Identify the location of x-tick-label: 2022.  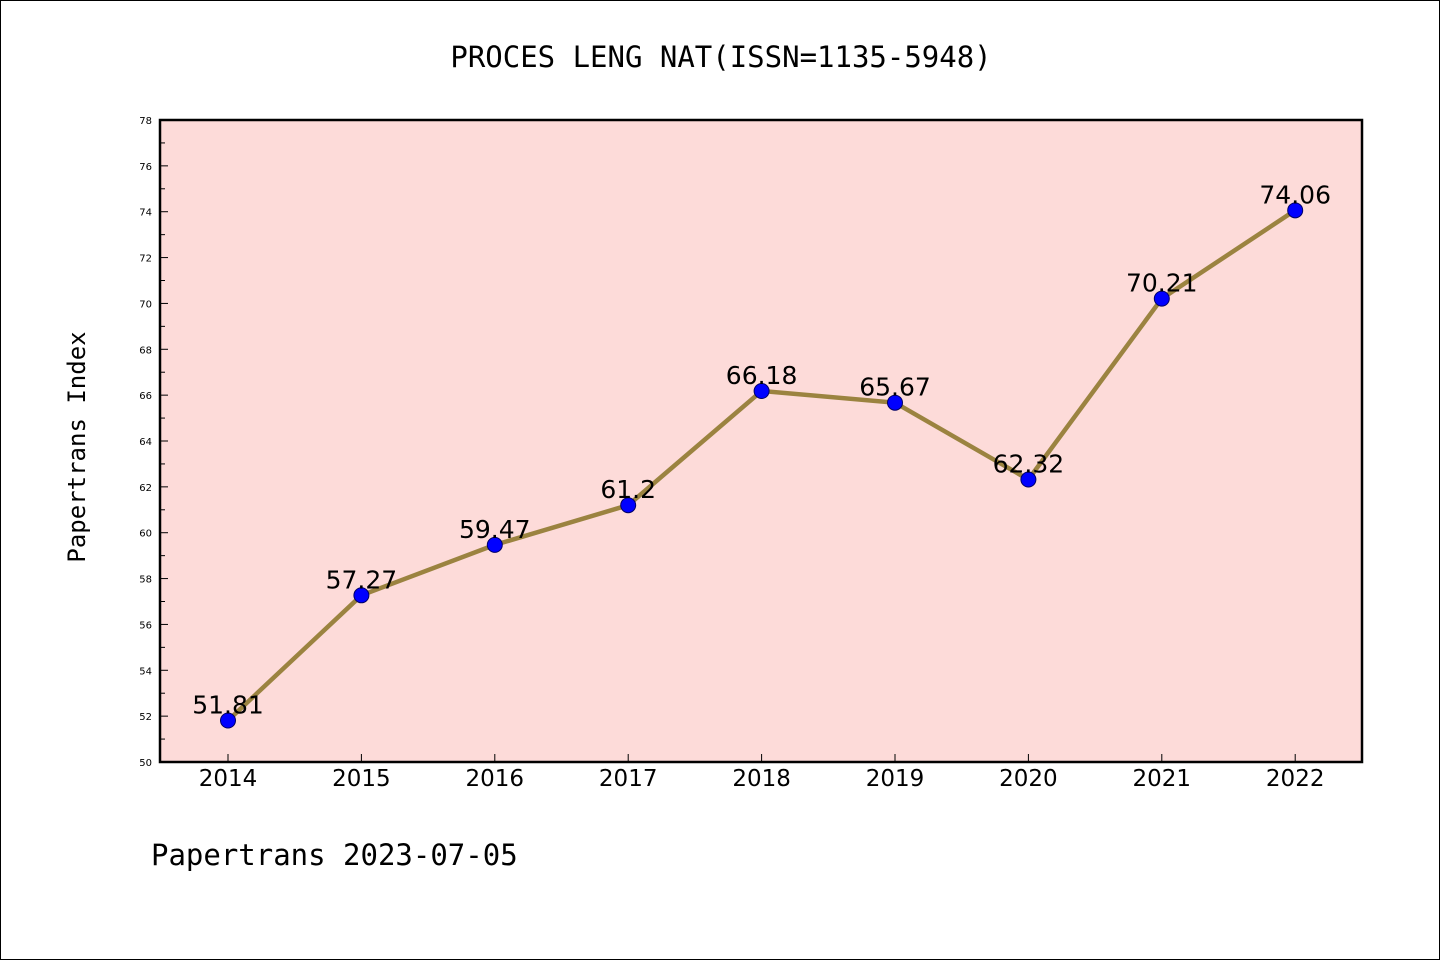
(1295, 779).